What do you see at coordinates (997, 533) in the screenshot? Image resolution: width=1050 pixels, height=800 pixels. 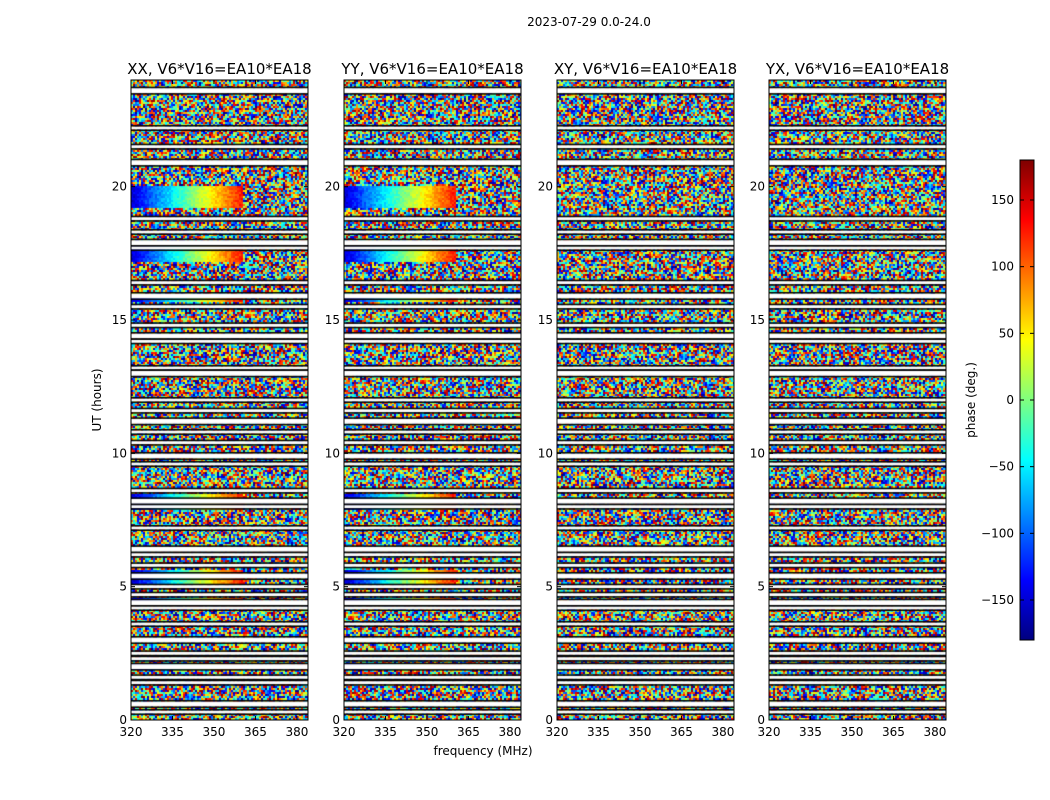 I see `colorbar-tick-label: −100` at bounding box center [997, 533].